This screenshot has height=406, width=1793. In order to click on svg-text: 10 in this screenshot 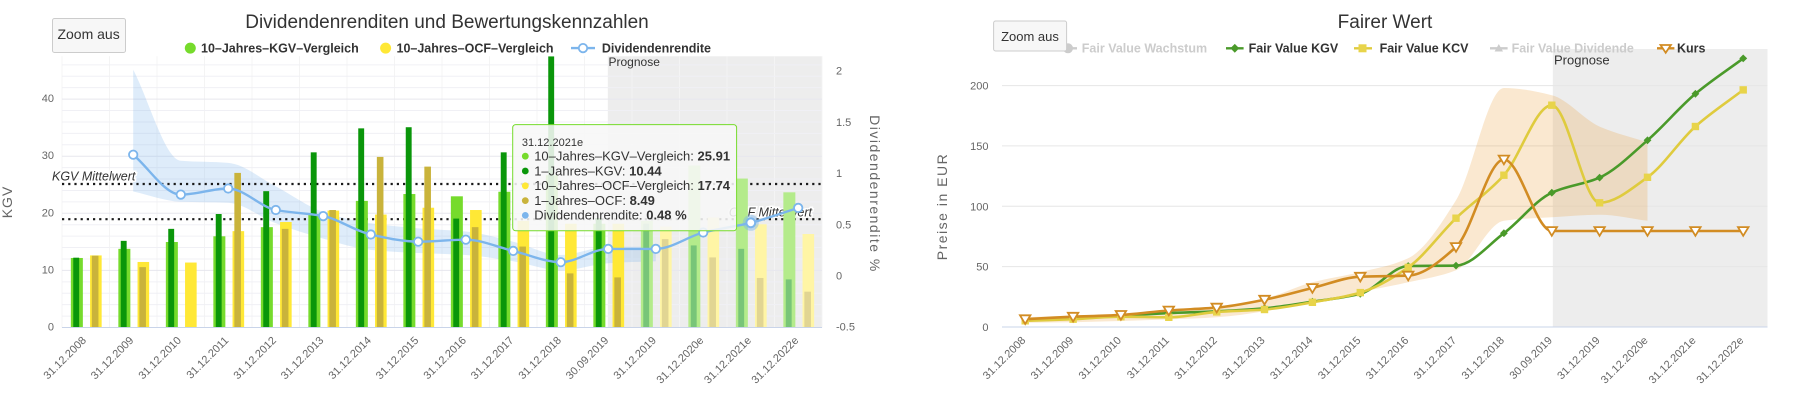, I will do `click(48, 270)`.